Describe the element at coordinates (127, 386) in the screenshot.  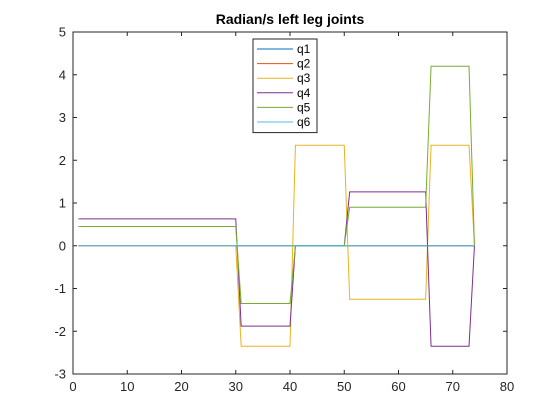
I see `x-tick-label: 10` at that location.